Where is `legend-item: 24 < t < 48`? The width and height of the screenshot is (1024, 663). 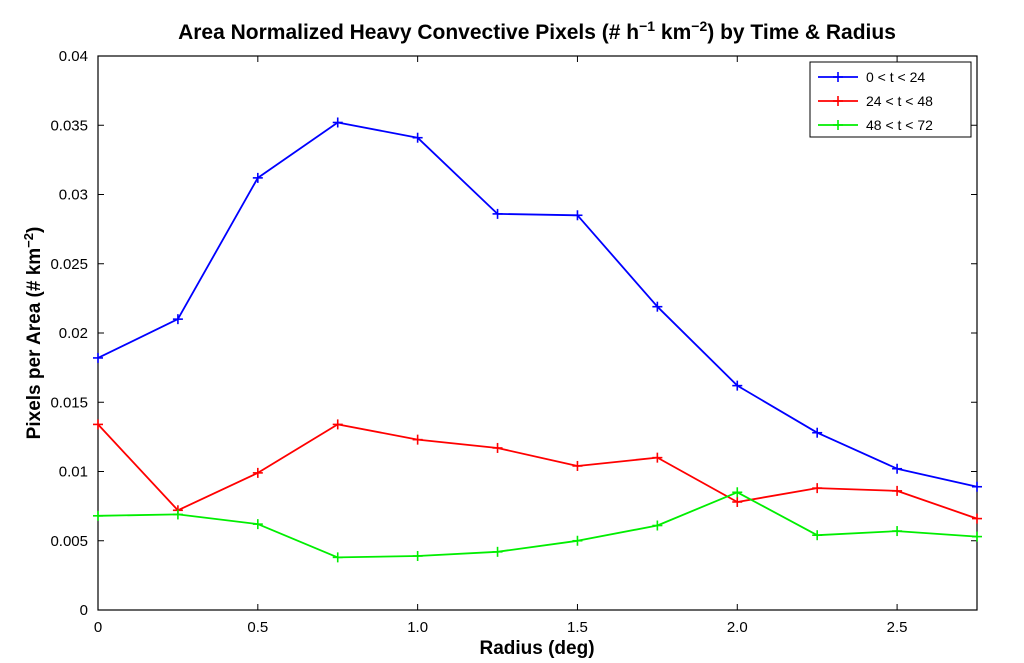 legend-item: 24 < t < 48 is located at coordinates (875, 101).